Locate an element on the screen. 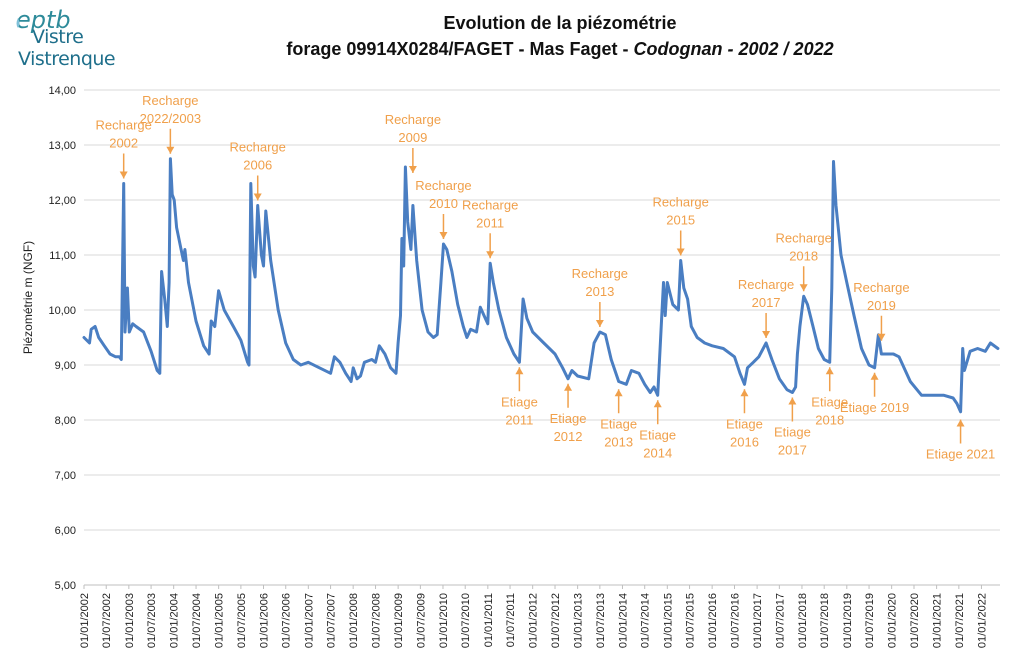 The height and width of the screenshot is (669, 1024). title-line-2-italic: Codognan - 2002 / 2022 is located at coordinates (733, 49).